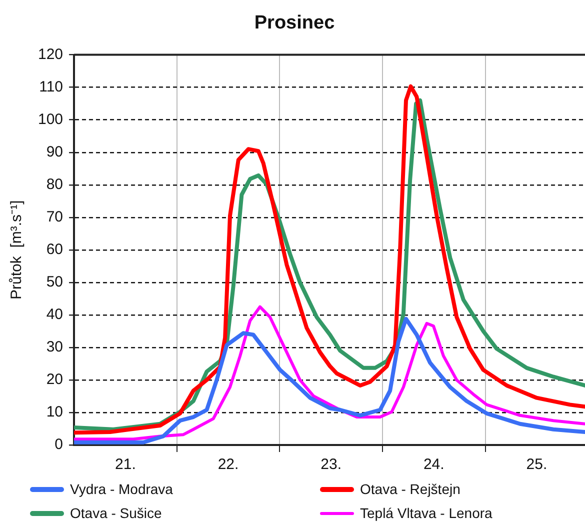  Describe the element at coordinates (55, 217) in the screenshot. I see `y-tick-label: 70` at that location.